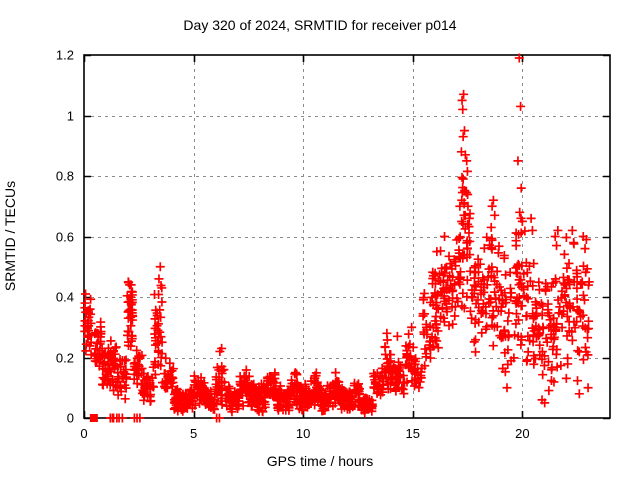 The image size is (640, 480). What do you see at coordinates (320, 461) in the screenshot?
I see `x-axis-label: GPS time / hours` at bounding box center [320, 461].